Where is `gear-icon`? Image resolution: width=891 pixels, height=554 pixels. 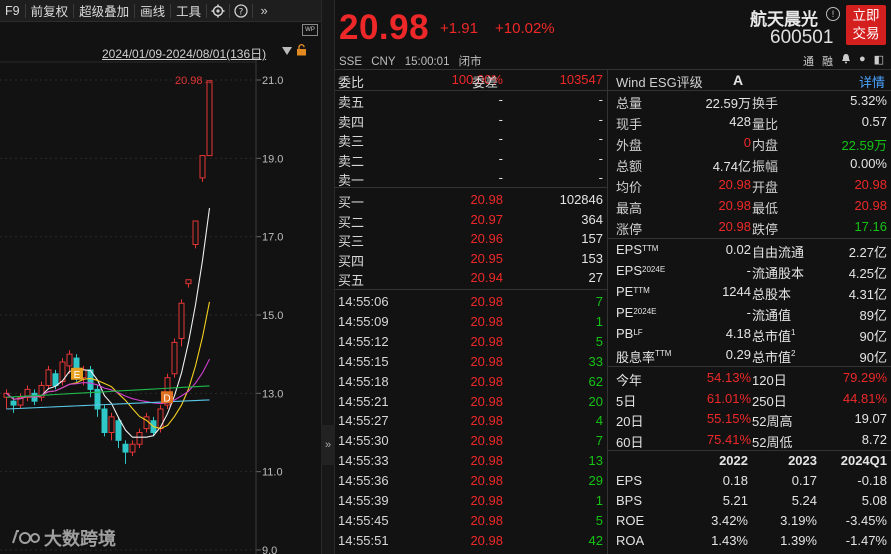 gear-icon is located at coordinates (218, 11).